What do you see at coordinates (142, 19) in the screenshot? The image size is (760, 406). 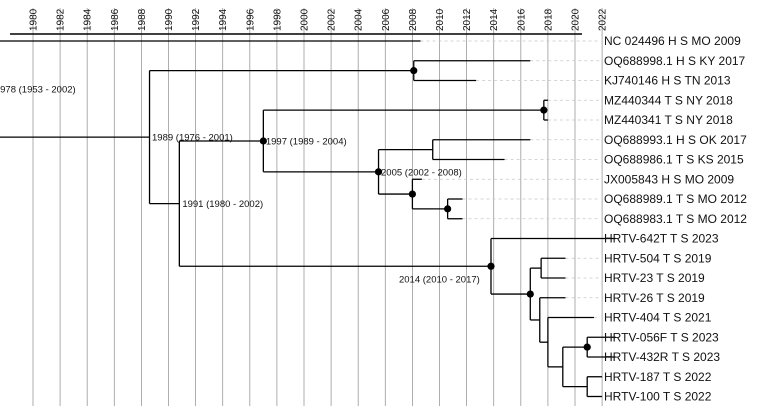 I see `year-tick-label: 1988` at bounding box center [142, 19].